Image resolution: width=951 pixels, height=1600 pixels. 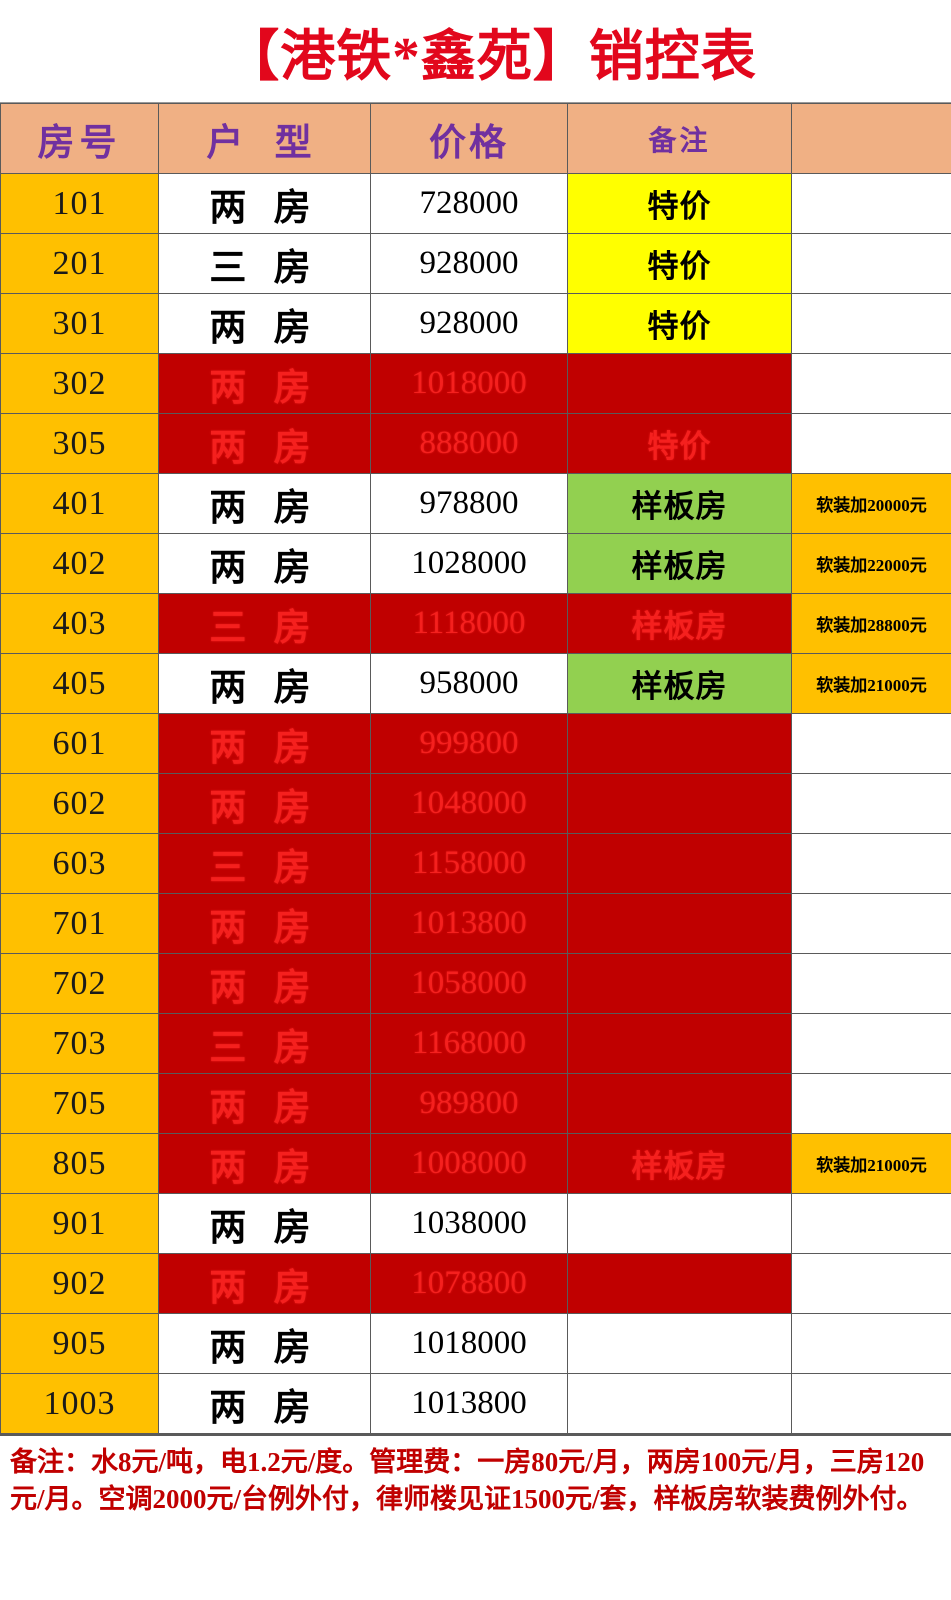 I want to click on table-row: 805 两 房 1008000 样板房 软装加21000元, so click(x=475, y=1163).